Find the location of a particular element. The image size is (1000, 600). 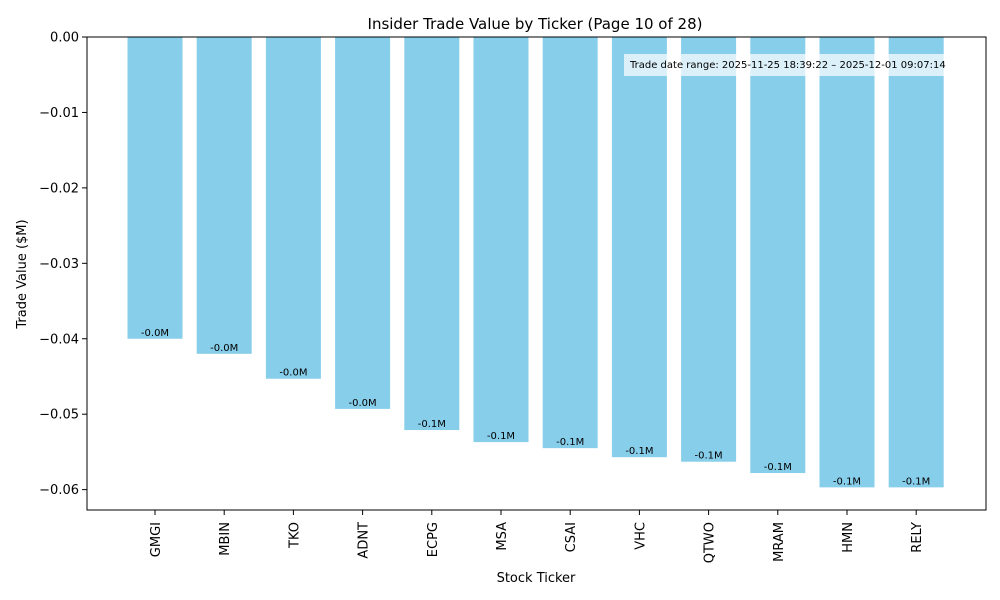

bar-vhc is located at coordinates (639, 247).